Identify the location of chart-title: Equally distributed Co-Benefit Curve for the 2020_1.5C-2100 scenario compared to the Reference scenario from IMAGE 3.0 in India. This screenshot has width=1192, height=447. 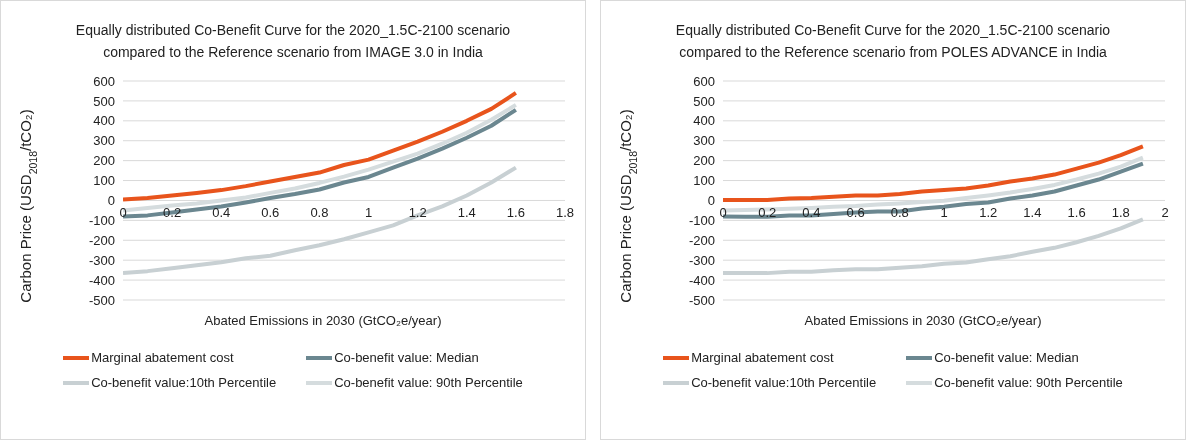
(293, 41).